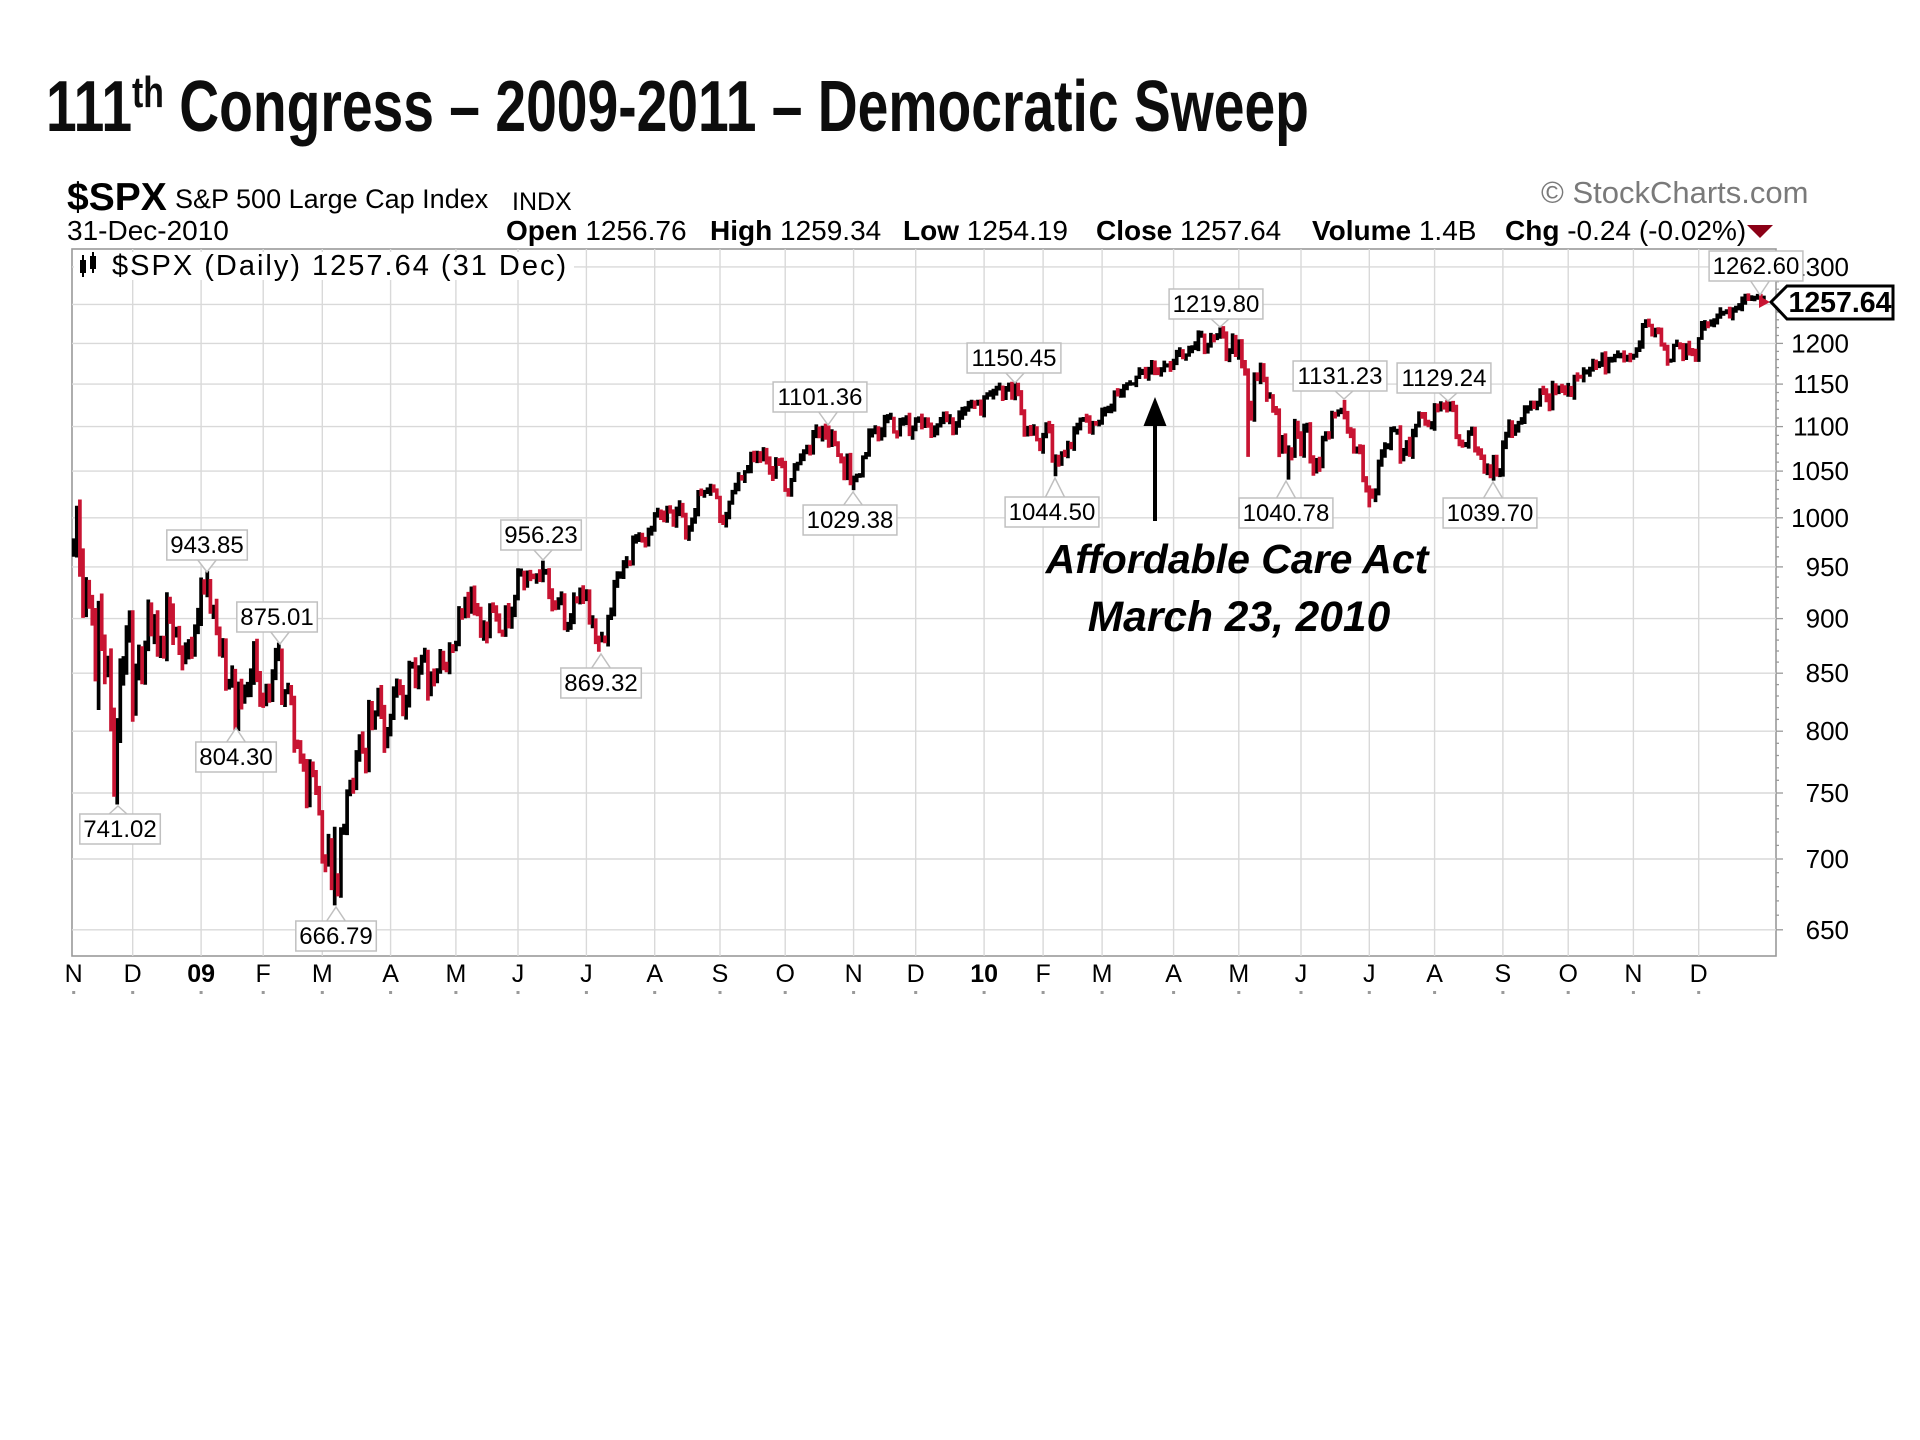 This screenshot has height=1440, width=1920. What do you see at coordinates (1820, 471) in the screenshot?
I see `svg-text: 1050` at bounding box center [1820, 471].